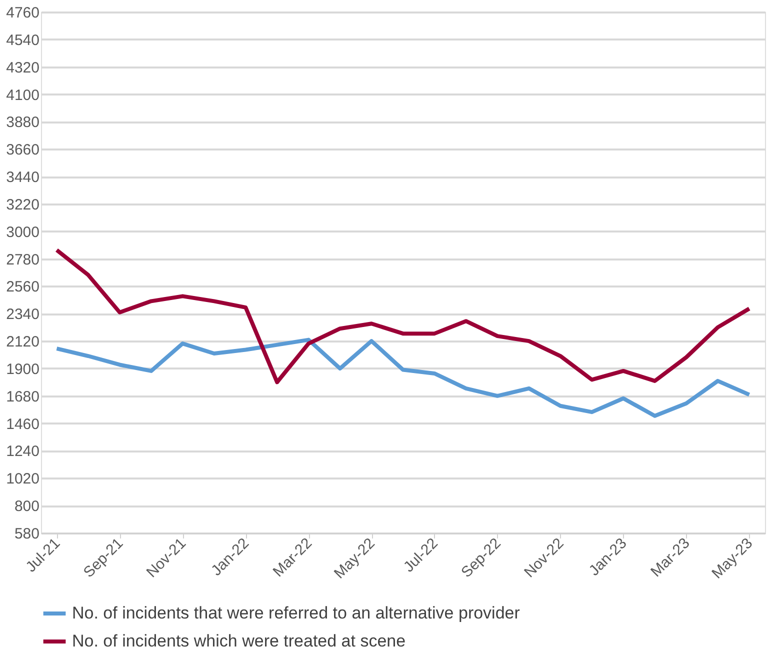 The width and height of the screenshot is (781, 664). What do you see at coordinates (23, 232) in the screenshot?
I see `y-tick-label: 3000` at bounding box center [23, 232].